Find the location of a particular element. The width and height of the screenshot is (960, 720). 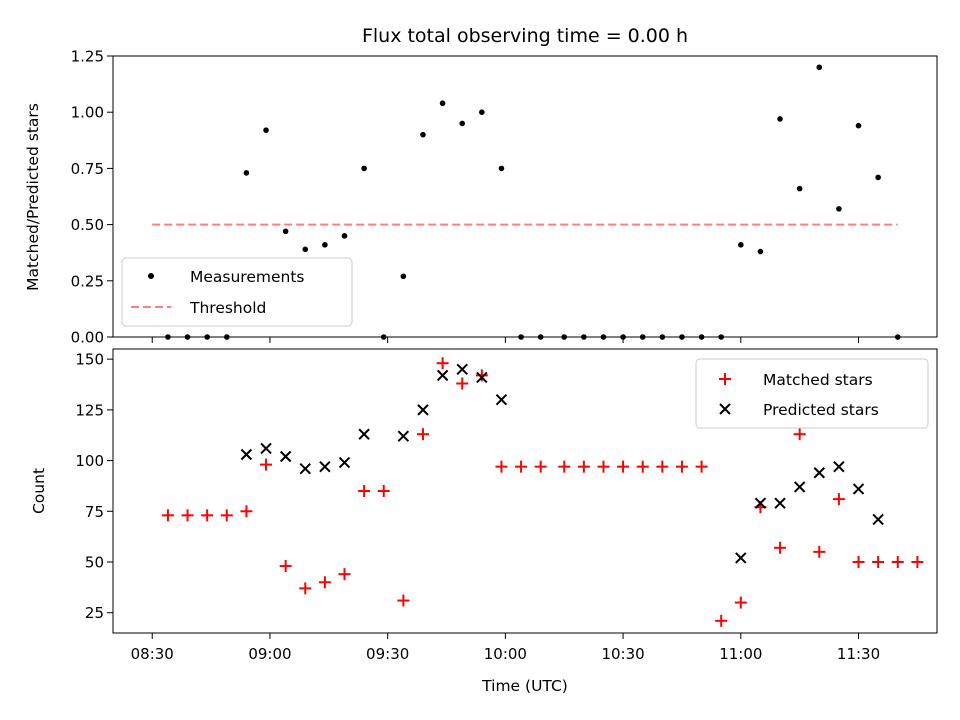

y-tick-label: 100 is located at coordinates (89, 461).